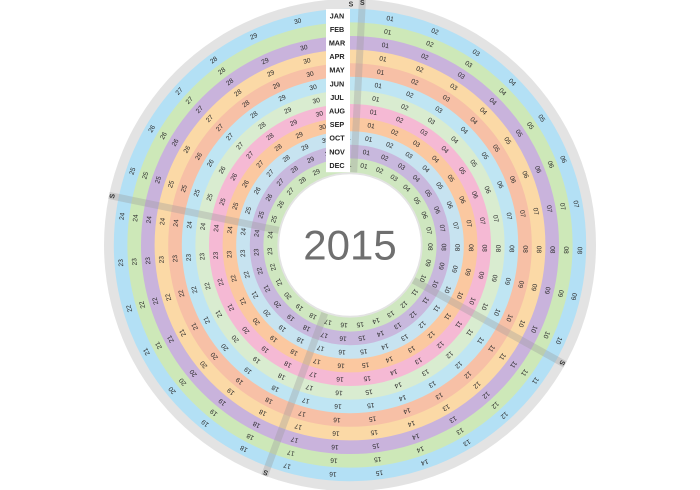 This screenshot has width=700, height=490. Describe the element at coordinates (336, 165) in the screenshot. I see `month-label-dec: DEC` at that location.